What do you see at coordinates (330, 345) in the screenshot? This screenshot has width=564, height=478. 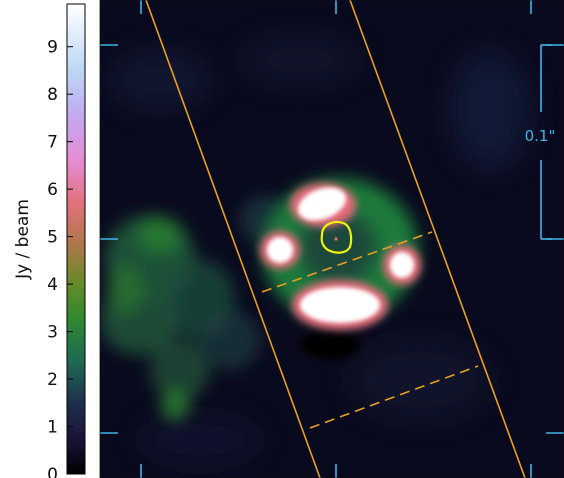 I see `dark-region` at bounding box center [330, 345].